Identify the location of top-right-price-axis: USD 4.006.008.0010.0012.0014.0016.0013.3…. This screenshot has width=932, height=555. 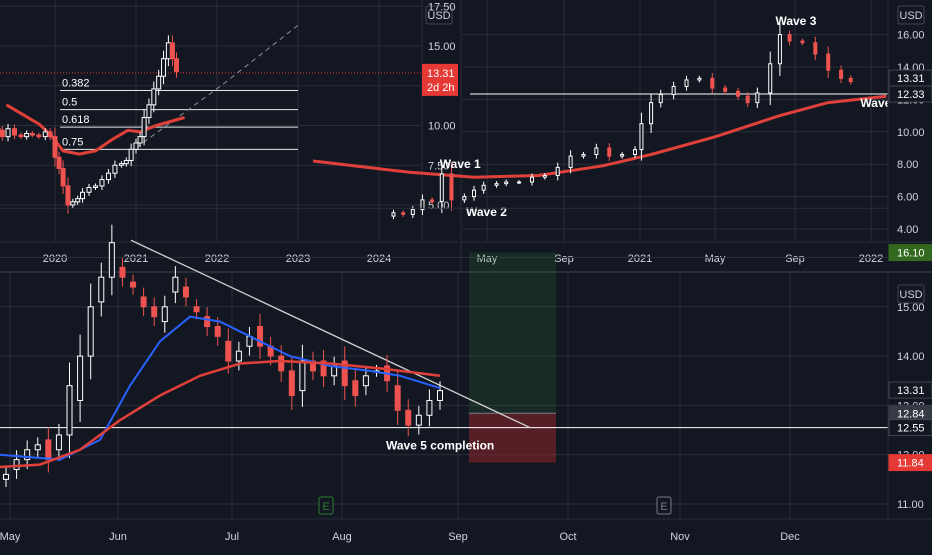
(910, 121).